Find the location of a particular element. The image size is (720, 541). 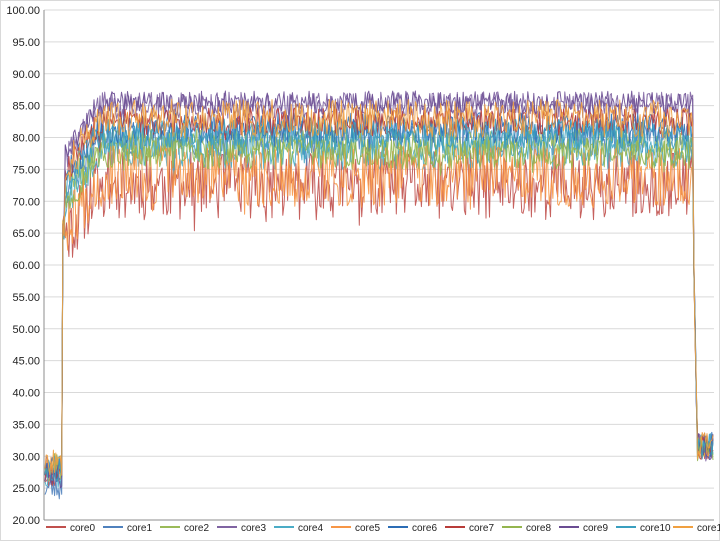

y-tick-label: 80.00 is located at coordinates (26, 139).